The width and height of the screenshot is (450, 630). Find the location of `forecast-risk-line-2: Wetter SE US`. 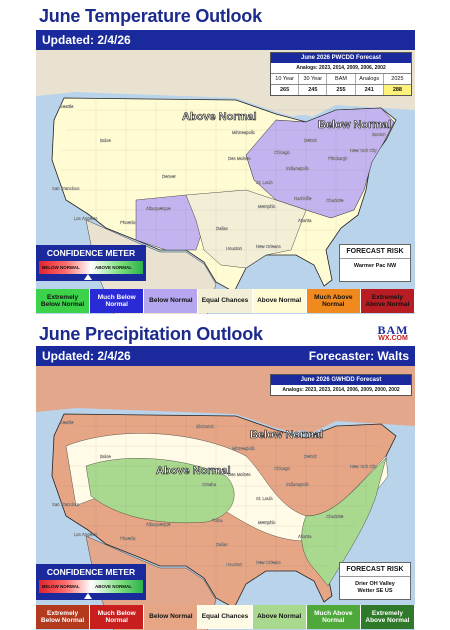

forecast-risk-line-2: Wetter SE US is located at coordinates (375, 591).